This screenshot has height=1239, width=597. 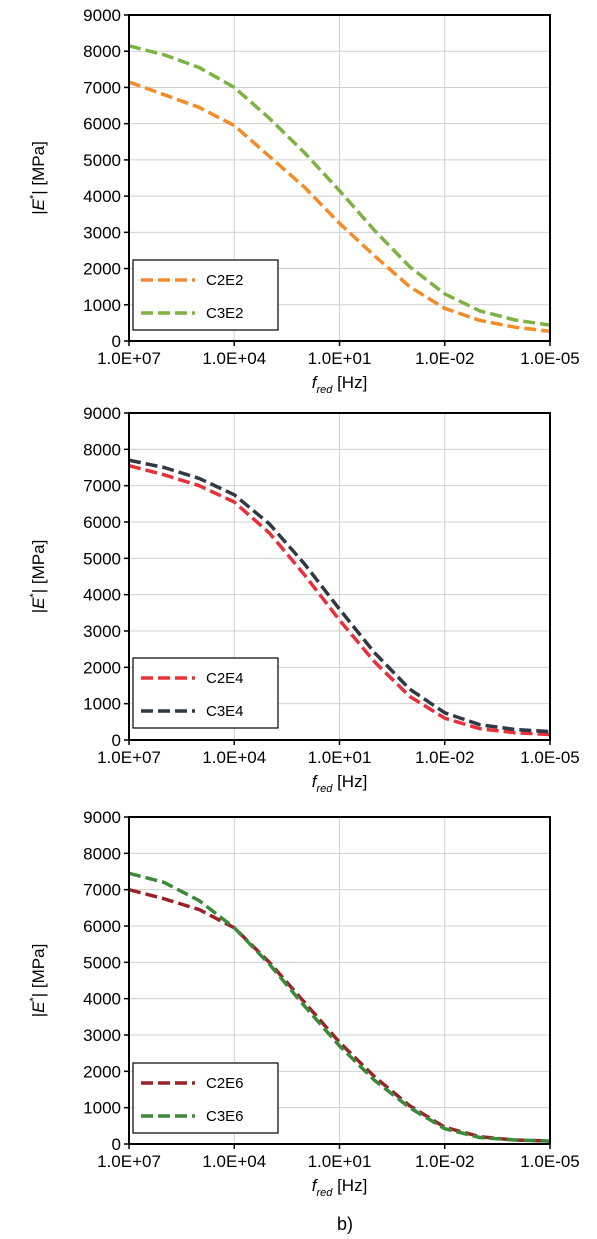 I want to click on legend: C2E4 C3E4, so click(x=205, y=693).